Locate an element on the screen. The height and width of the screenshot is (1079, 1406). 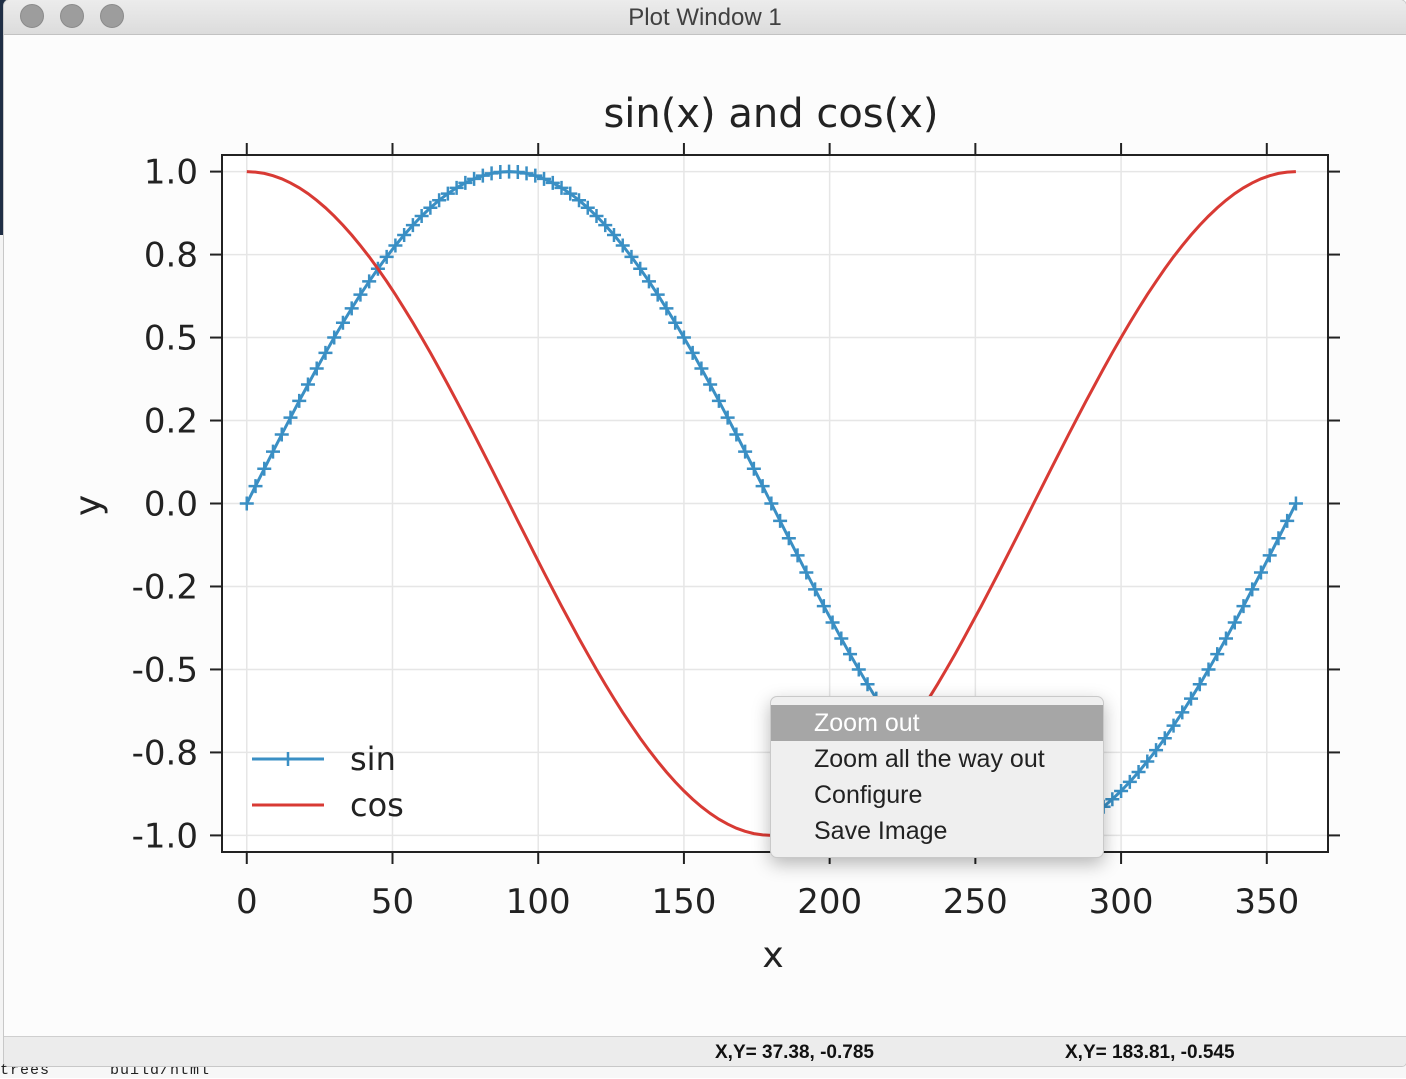
x-axis-label: x is located at coordinates (772, 955).